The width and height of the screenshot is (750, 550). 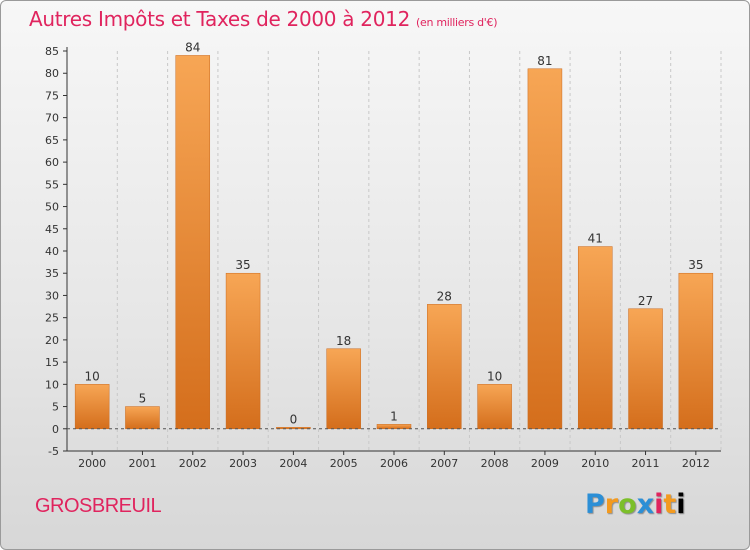 What do you see at coordinates (494, 407) in the screenshot?
I see `bar-2008` at bounding box center [494, 407].